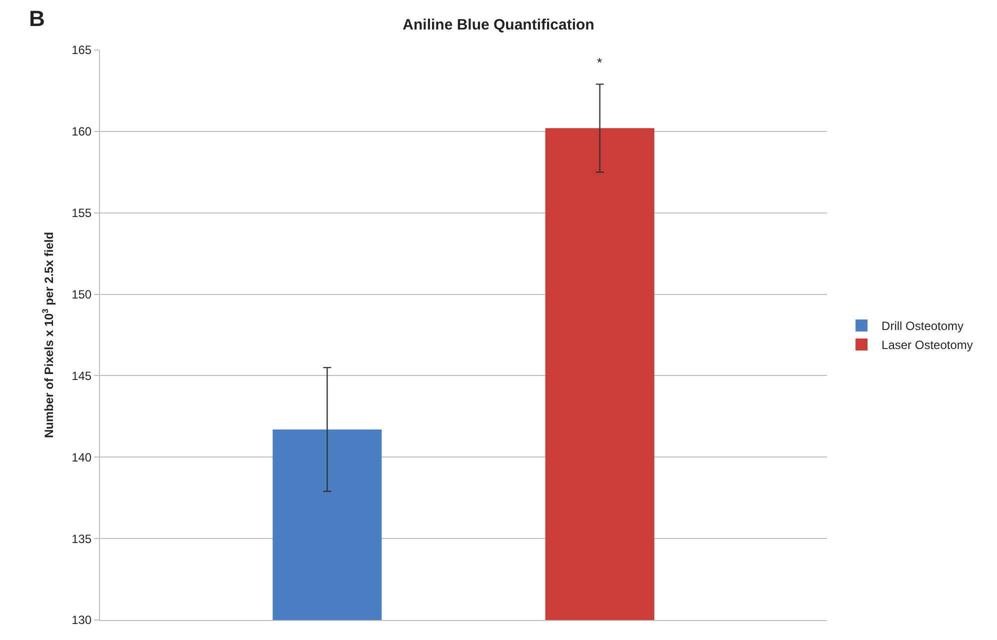 The height and width of the screenshot is (640, 997). I want to click on y-tick-label: 155, so click(82, 213).